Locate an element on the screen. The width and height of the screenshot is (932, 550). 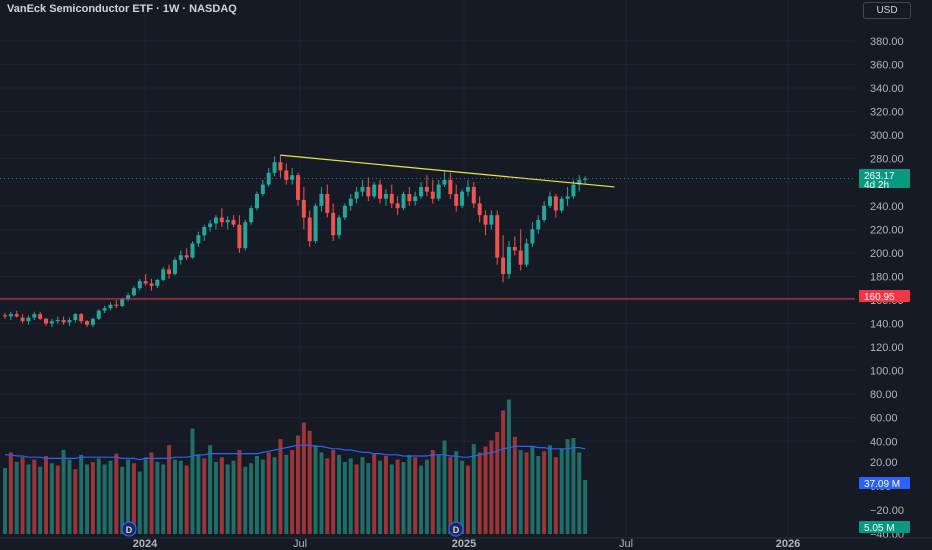
dividend-marker-circle is located at coordinates (456, 529).